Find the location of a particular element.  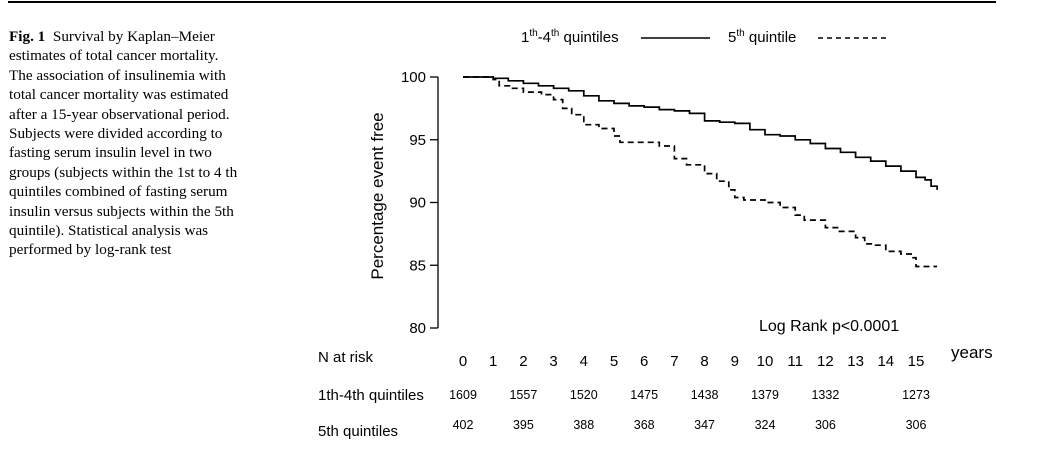

x-tick-label-10: 10 is located at coordinates (765, 361).